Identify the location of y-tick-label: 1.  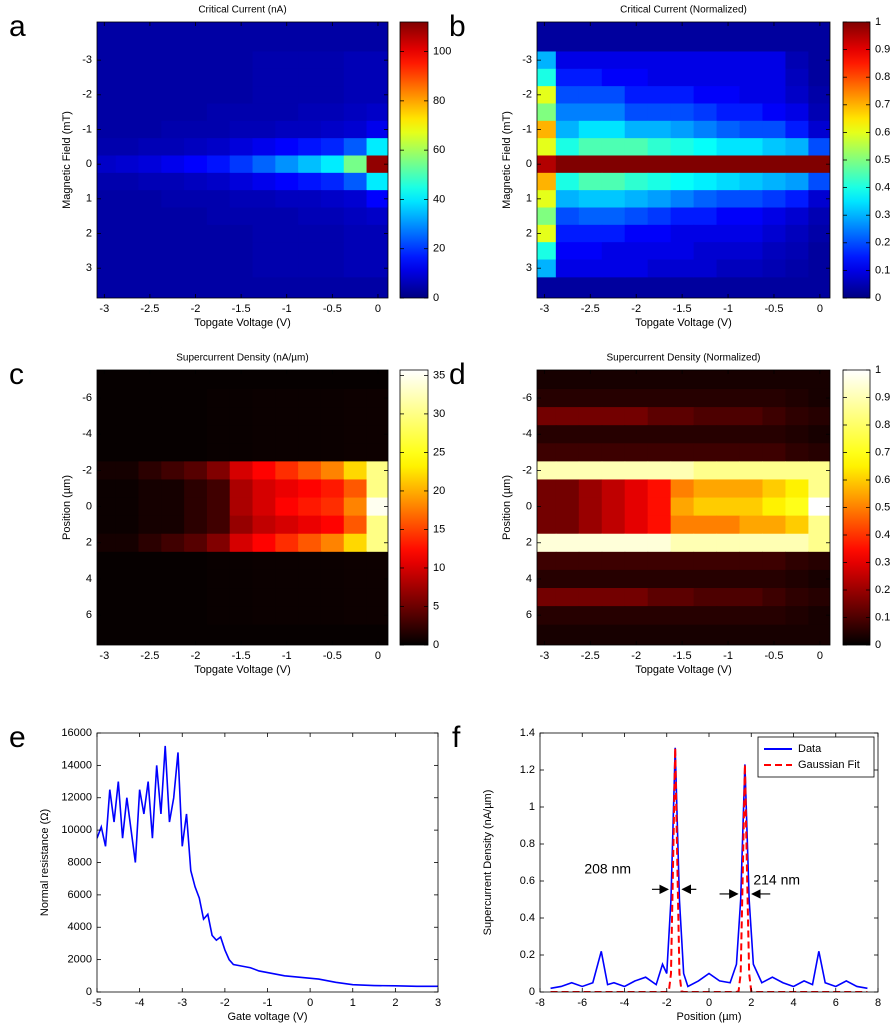
(532, 807).